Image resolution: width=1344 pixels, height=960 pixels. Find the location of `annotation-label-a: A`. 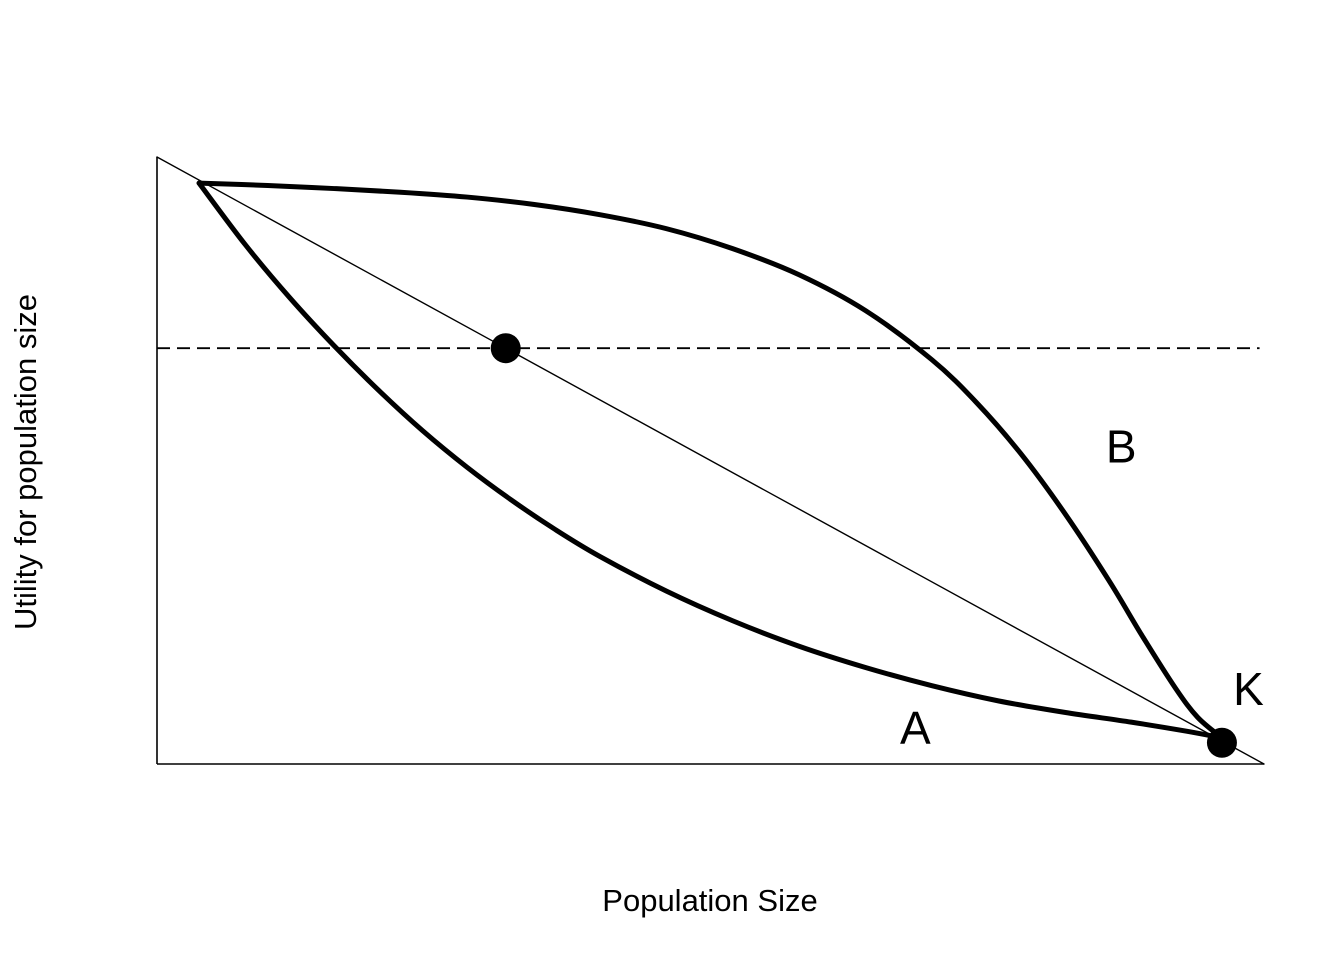

annotation-label-a: A is located at coordinates (915, 728).